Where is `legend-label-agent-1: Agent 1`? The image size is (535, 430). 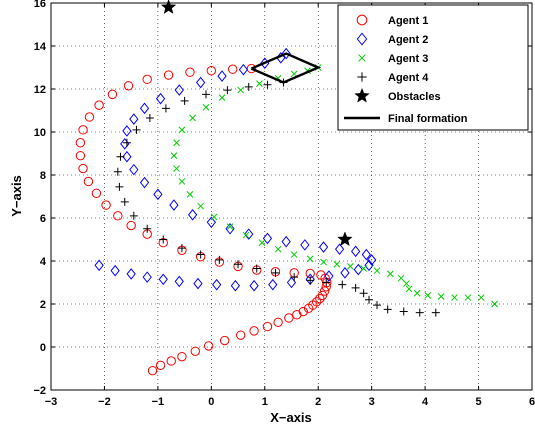 legend-label-agent-1: Agent 1 is located at coordinates (408, 21).